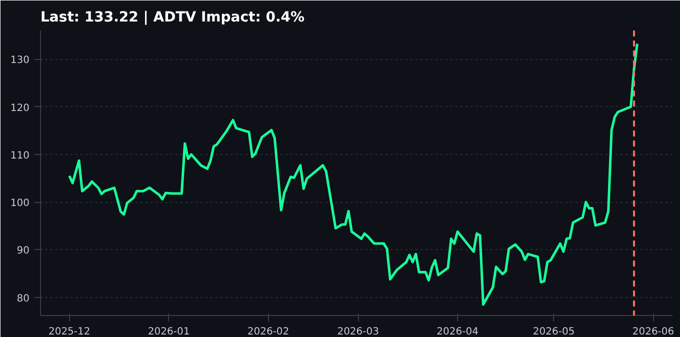  I want to click on x-tick-label: 2026-02, so click(268, 331).